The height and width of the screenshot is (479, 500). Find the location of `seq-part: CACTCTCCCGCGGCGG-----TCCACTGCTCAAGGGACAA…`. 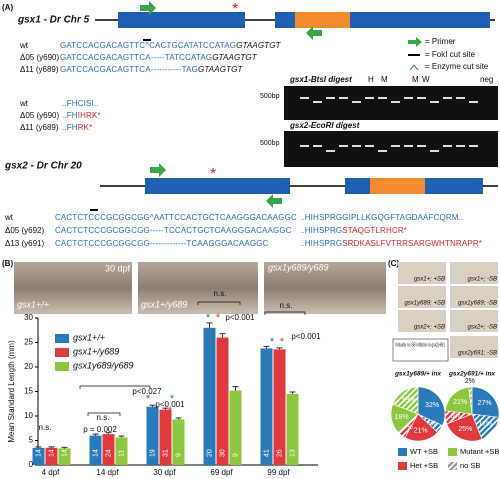

seq-part: CACTCTCCCGCGGCGG-----TCCACTGCTCAAGGGACAA… is located at coordinates (173, 230).